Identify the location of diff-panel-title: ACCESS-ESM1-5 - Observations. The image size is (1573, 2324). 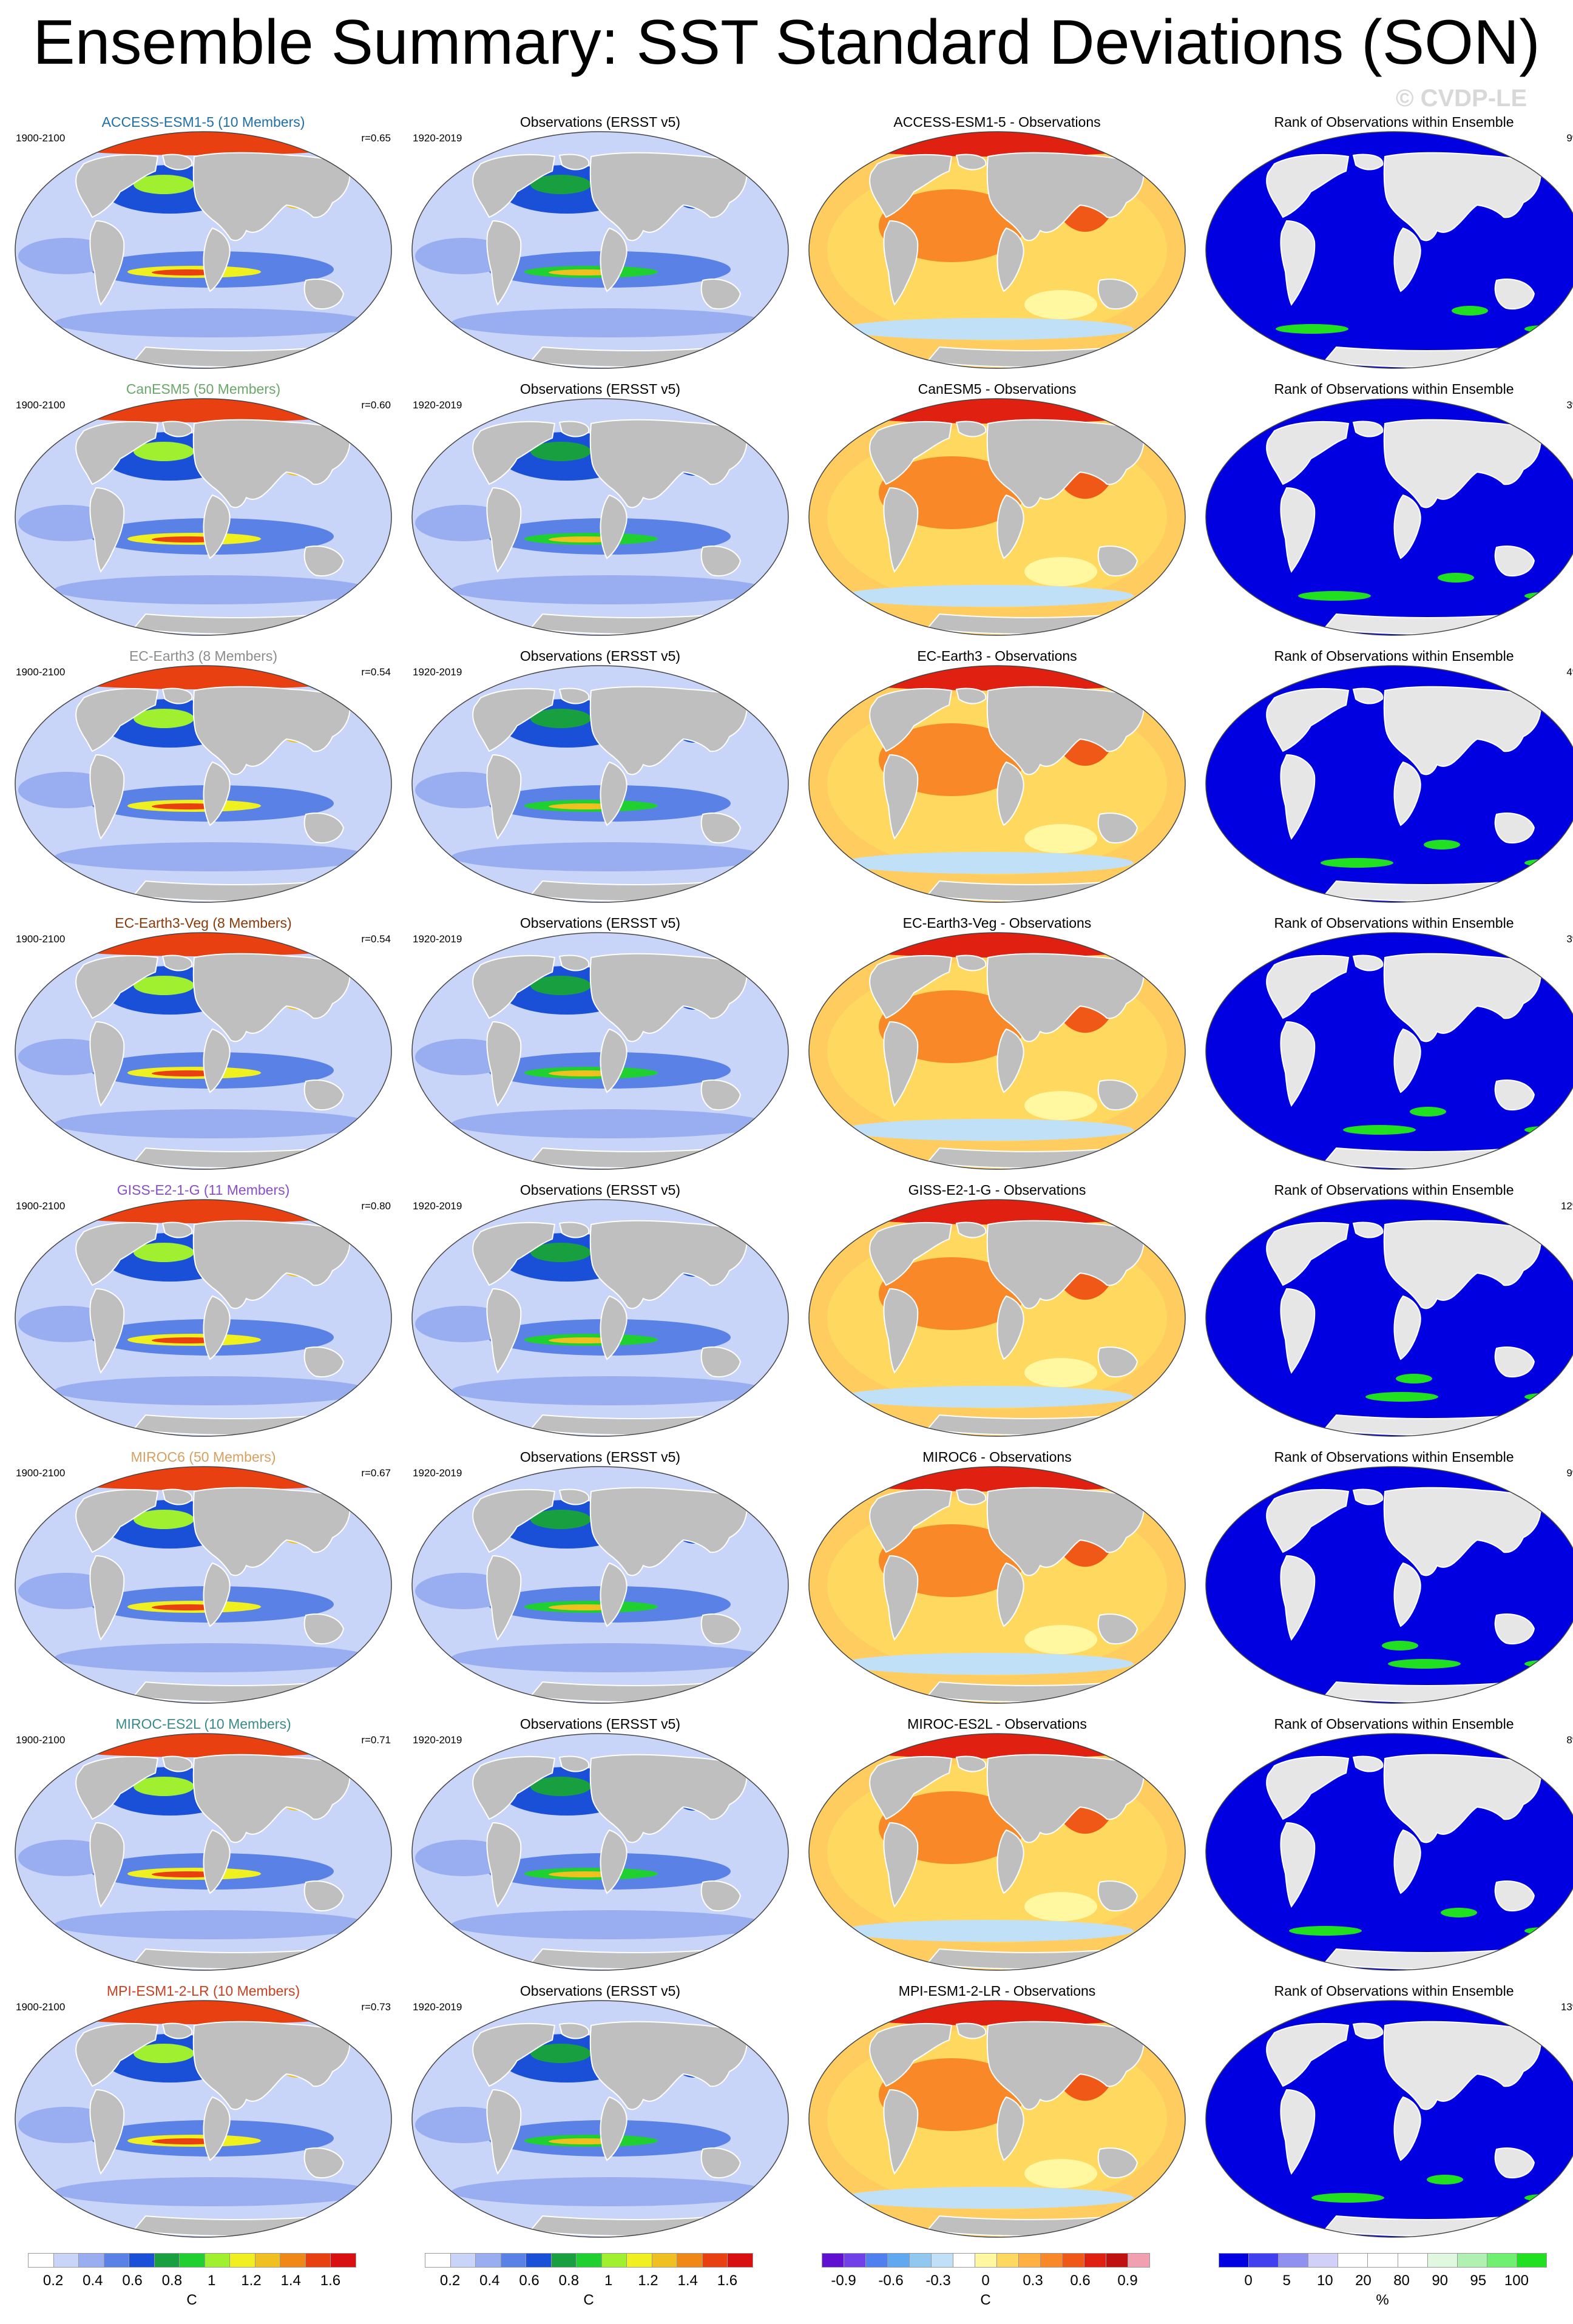
(997, 122).